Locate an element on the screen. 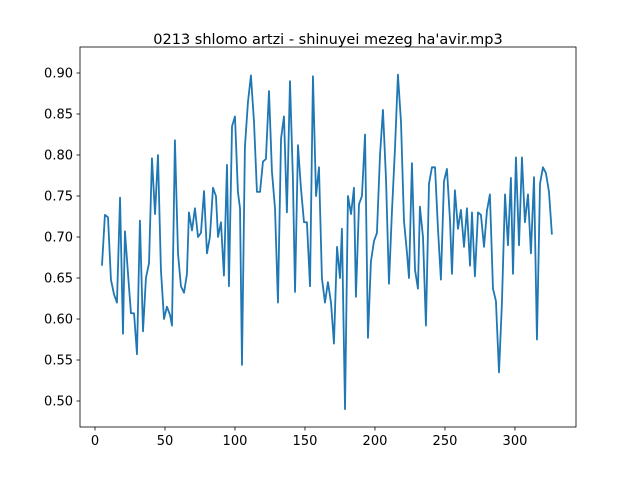  y-tick-label: 0.70 is located at coordinates (58, 238).